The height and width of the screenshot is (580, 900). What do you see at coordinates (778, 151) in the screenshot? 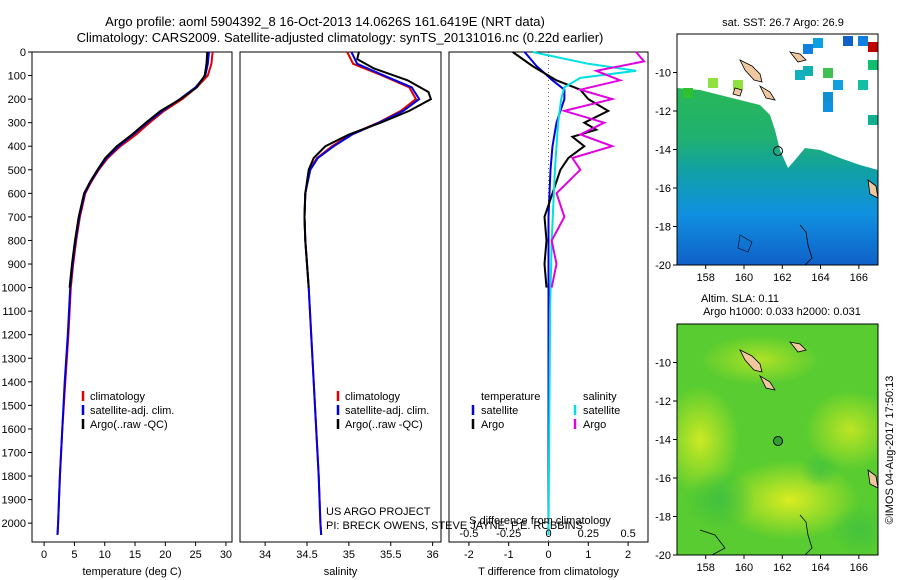
I see `sst-float-marker` at bounding box center [778, 151].